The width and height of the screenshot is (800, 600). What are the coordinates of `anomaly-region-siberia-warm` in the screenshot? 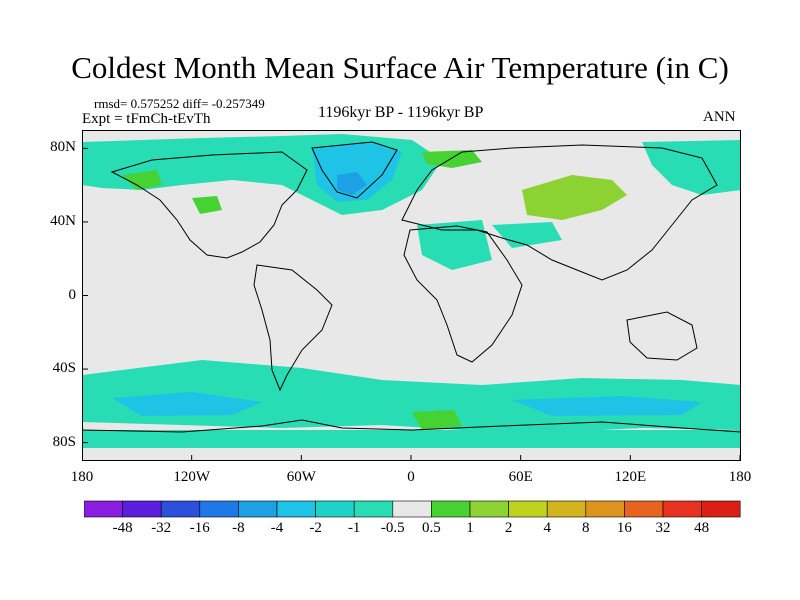 It's located at (574, 197).